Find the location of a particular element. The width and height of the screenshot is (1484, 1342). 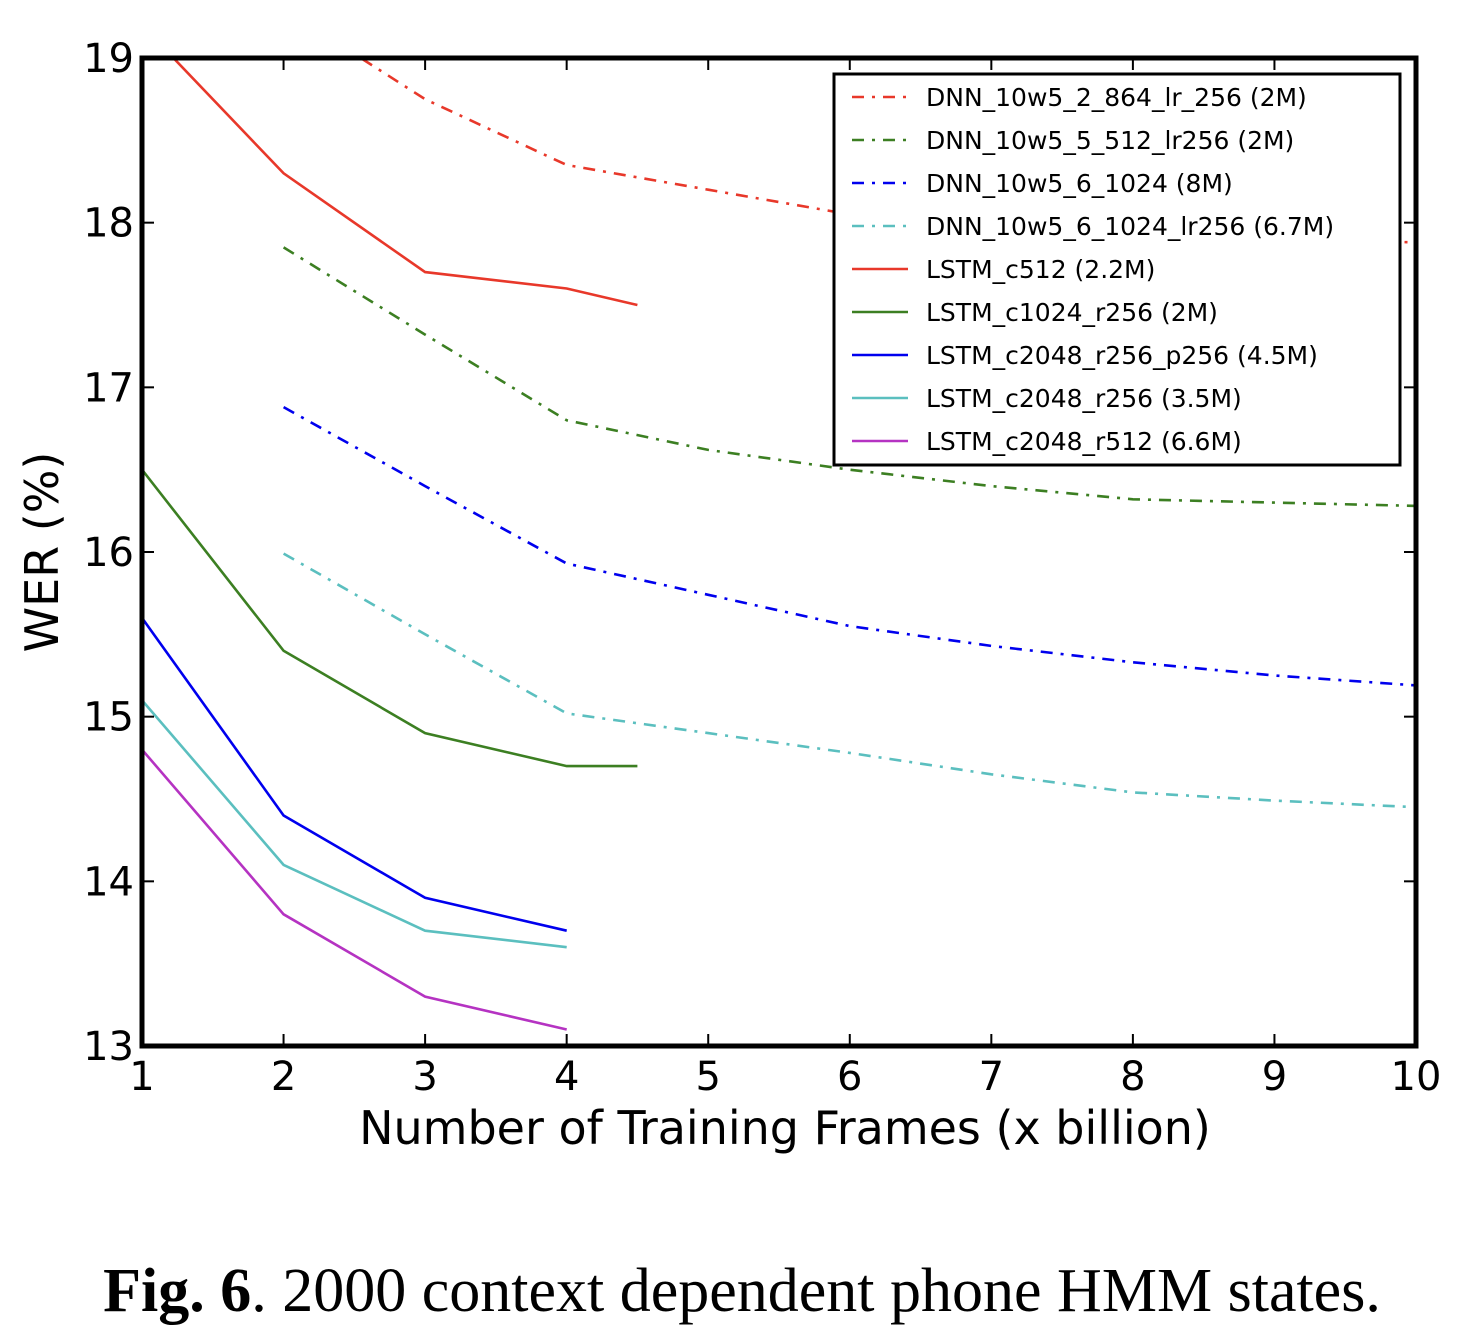

legend-box is located at coordinates (1117, 269).